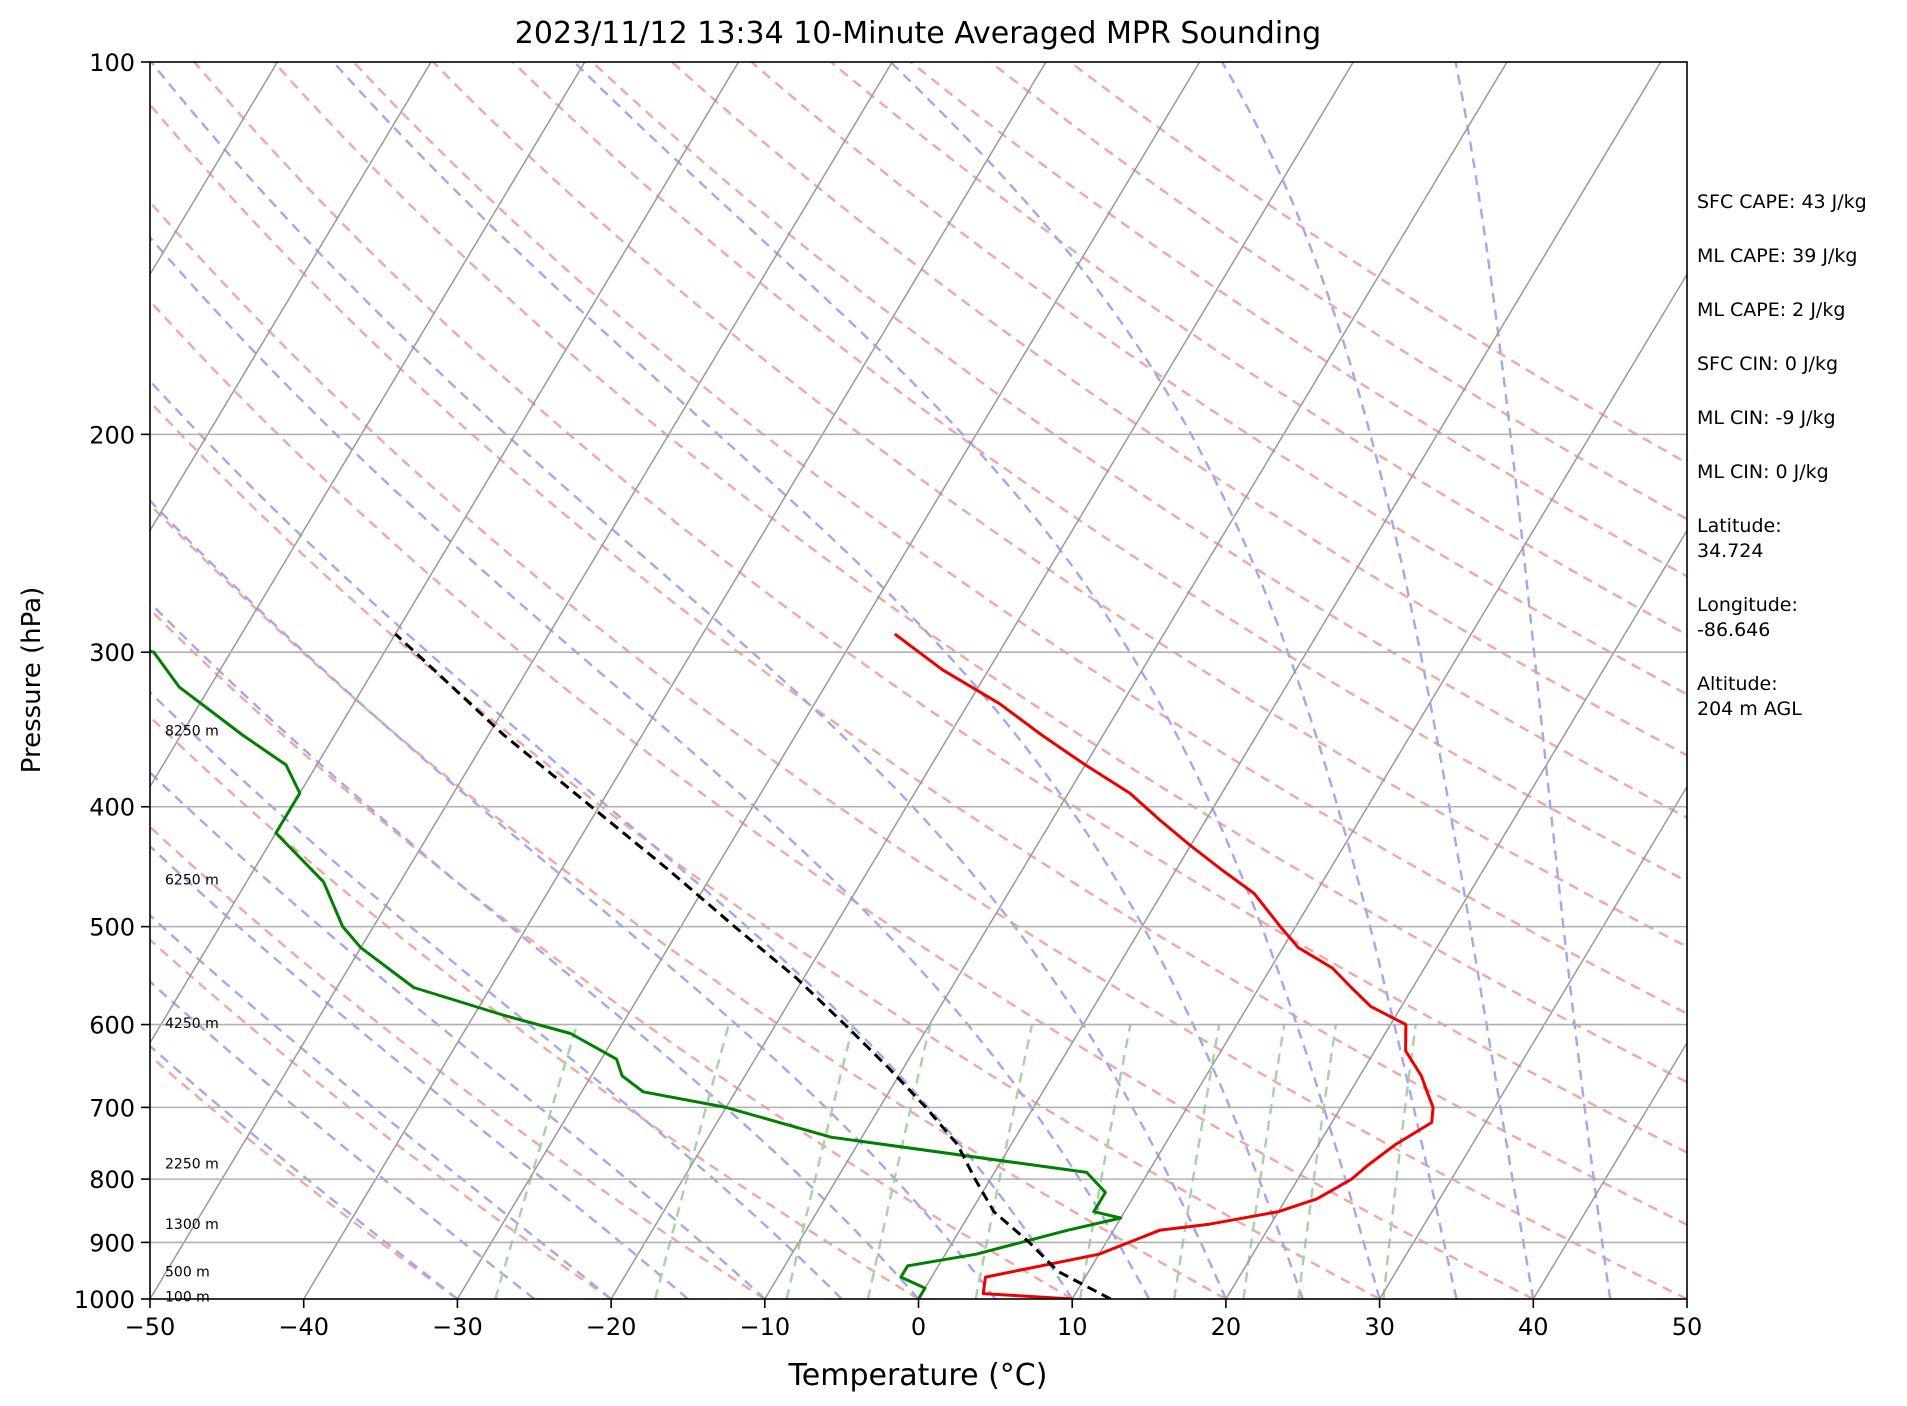 This screenshot has width=1907, height=1406. I want to click on x-tick-label: 20, so click(1226, 1327).